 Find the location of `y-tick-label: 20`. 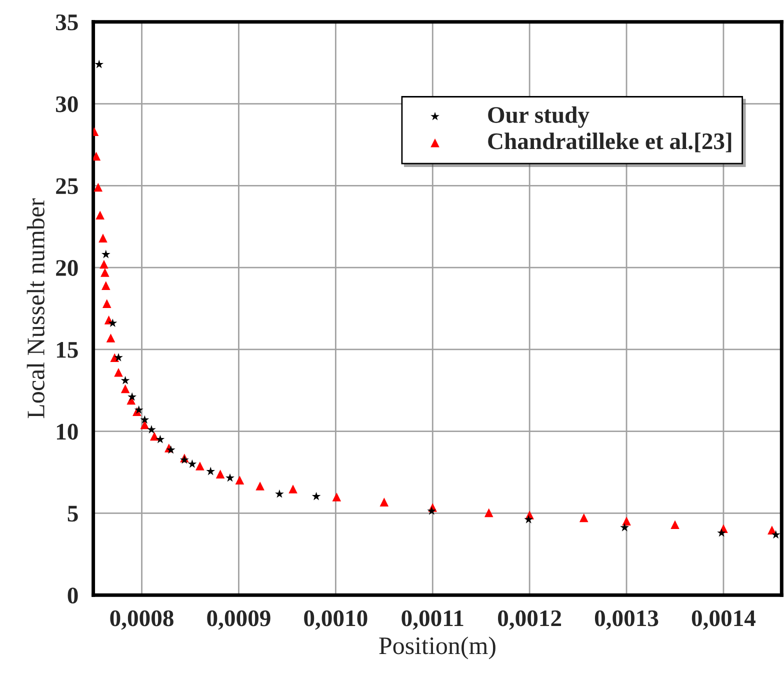

y-tick-label: 20 is located at coordinates (67, 268).